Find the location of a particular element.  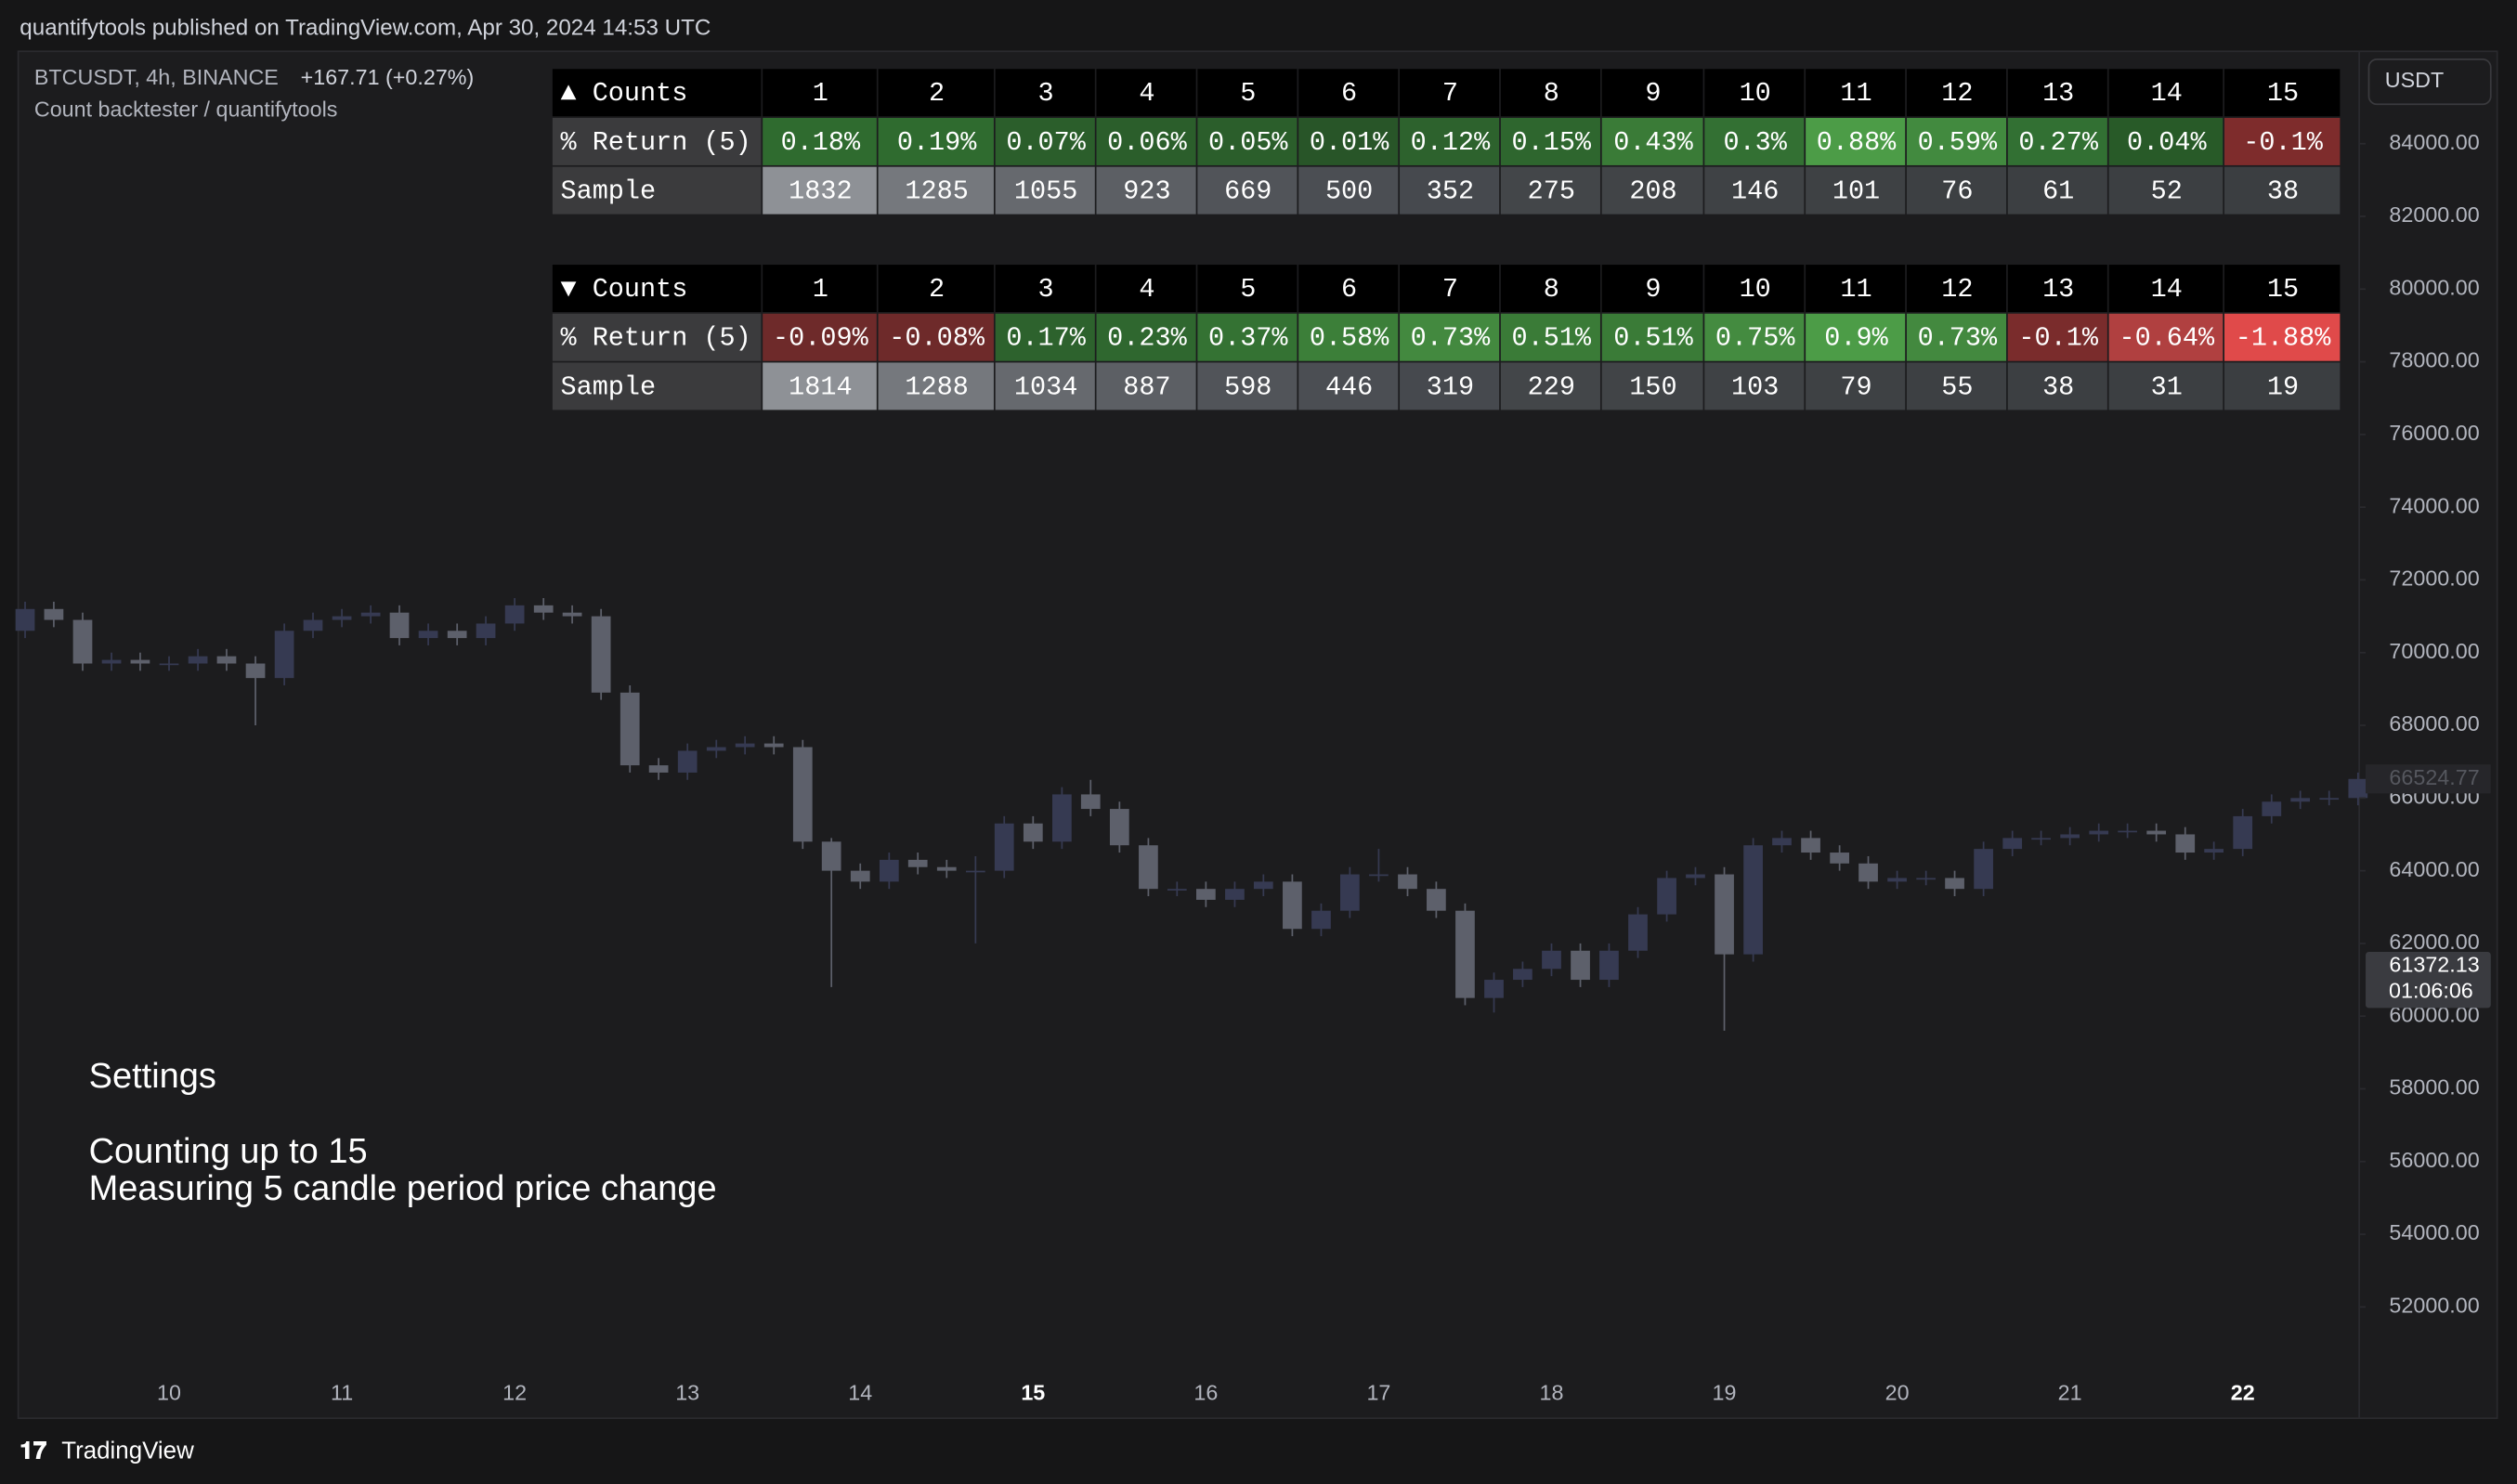

cell-text: 0.15% is located at coordinates (1552, 142).